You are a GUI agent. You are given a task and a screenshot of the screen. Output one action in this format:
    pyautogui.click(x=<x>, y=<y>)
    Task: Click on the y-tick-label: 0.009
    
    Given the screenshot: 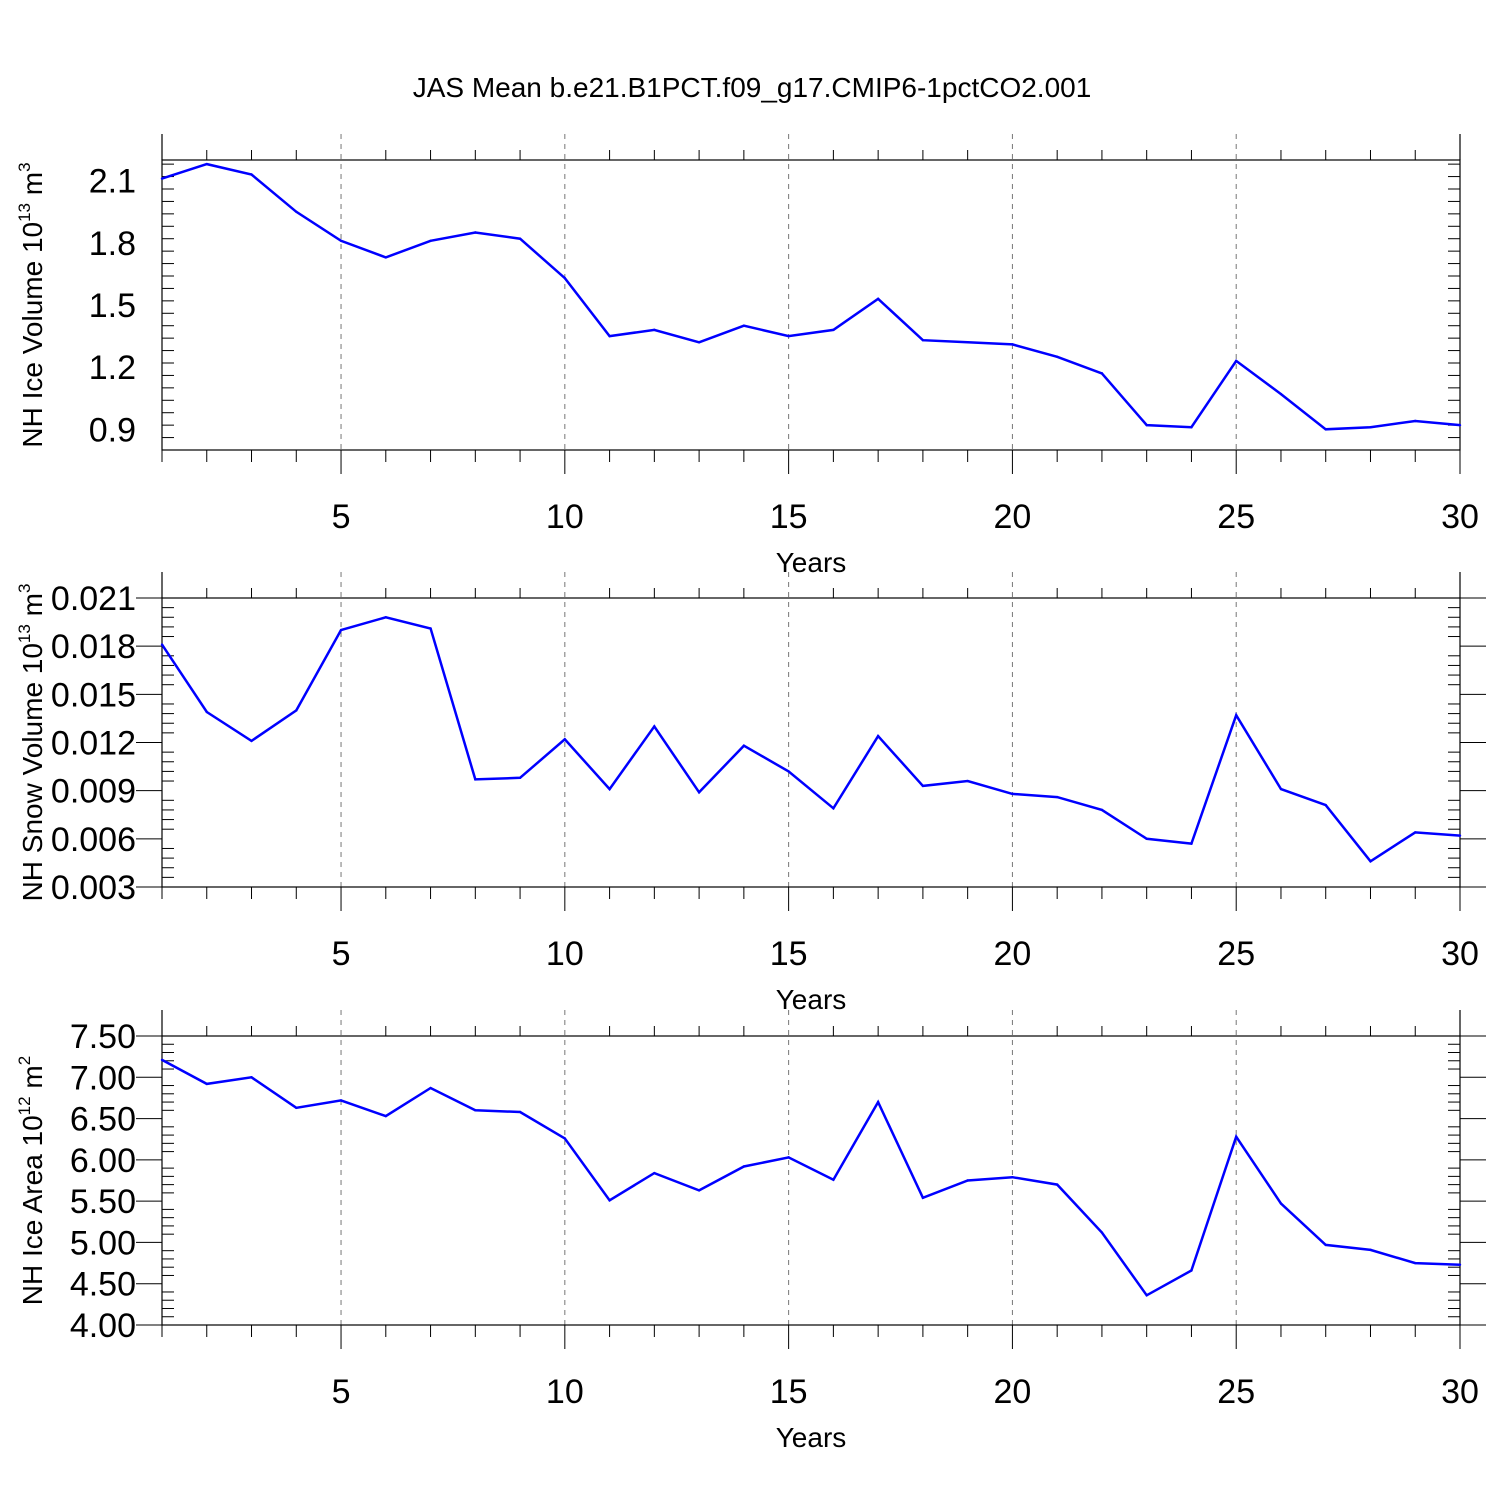 What is the action you would take?
    pyautogui.click(x=93, y=792)
    